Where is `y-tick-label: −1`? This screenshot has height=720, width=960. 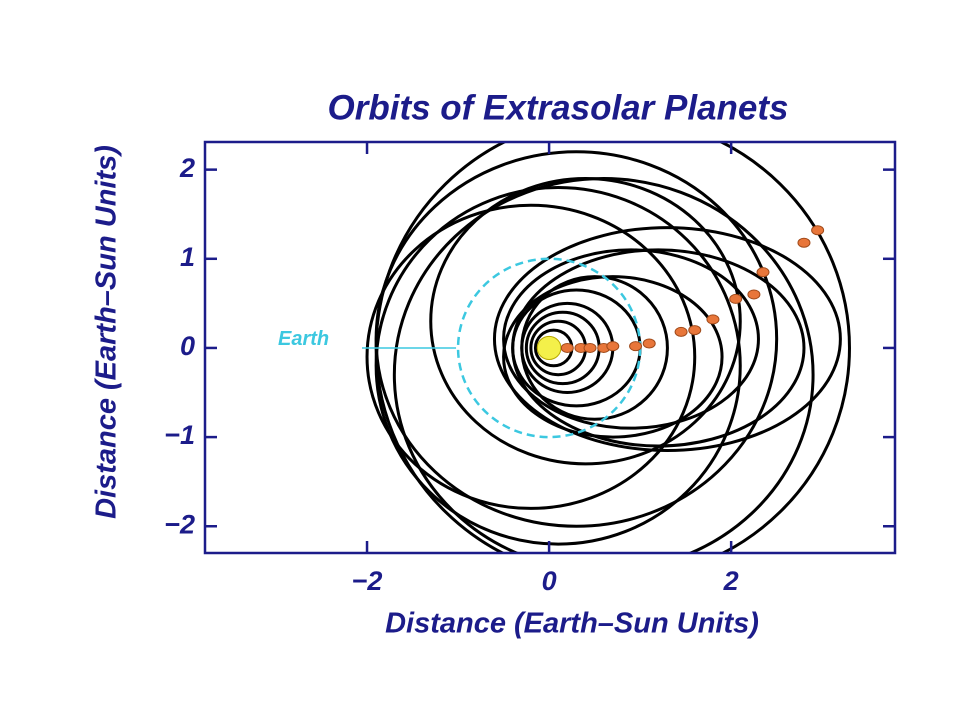
y-tick-label: −1 is located at coordinates (179, 435).